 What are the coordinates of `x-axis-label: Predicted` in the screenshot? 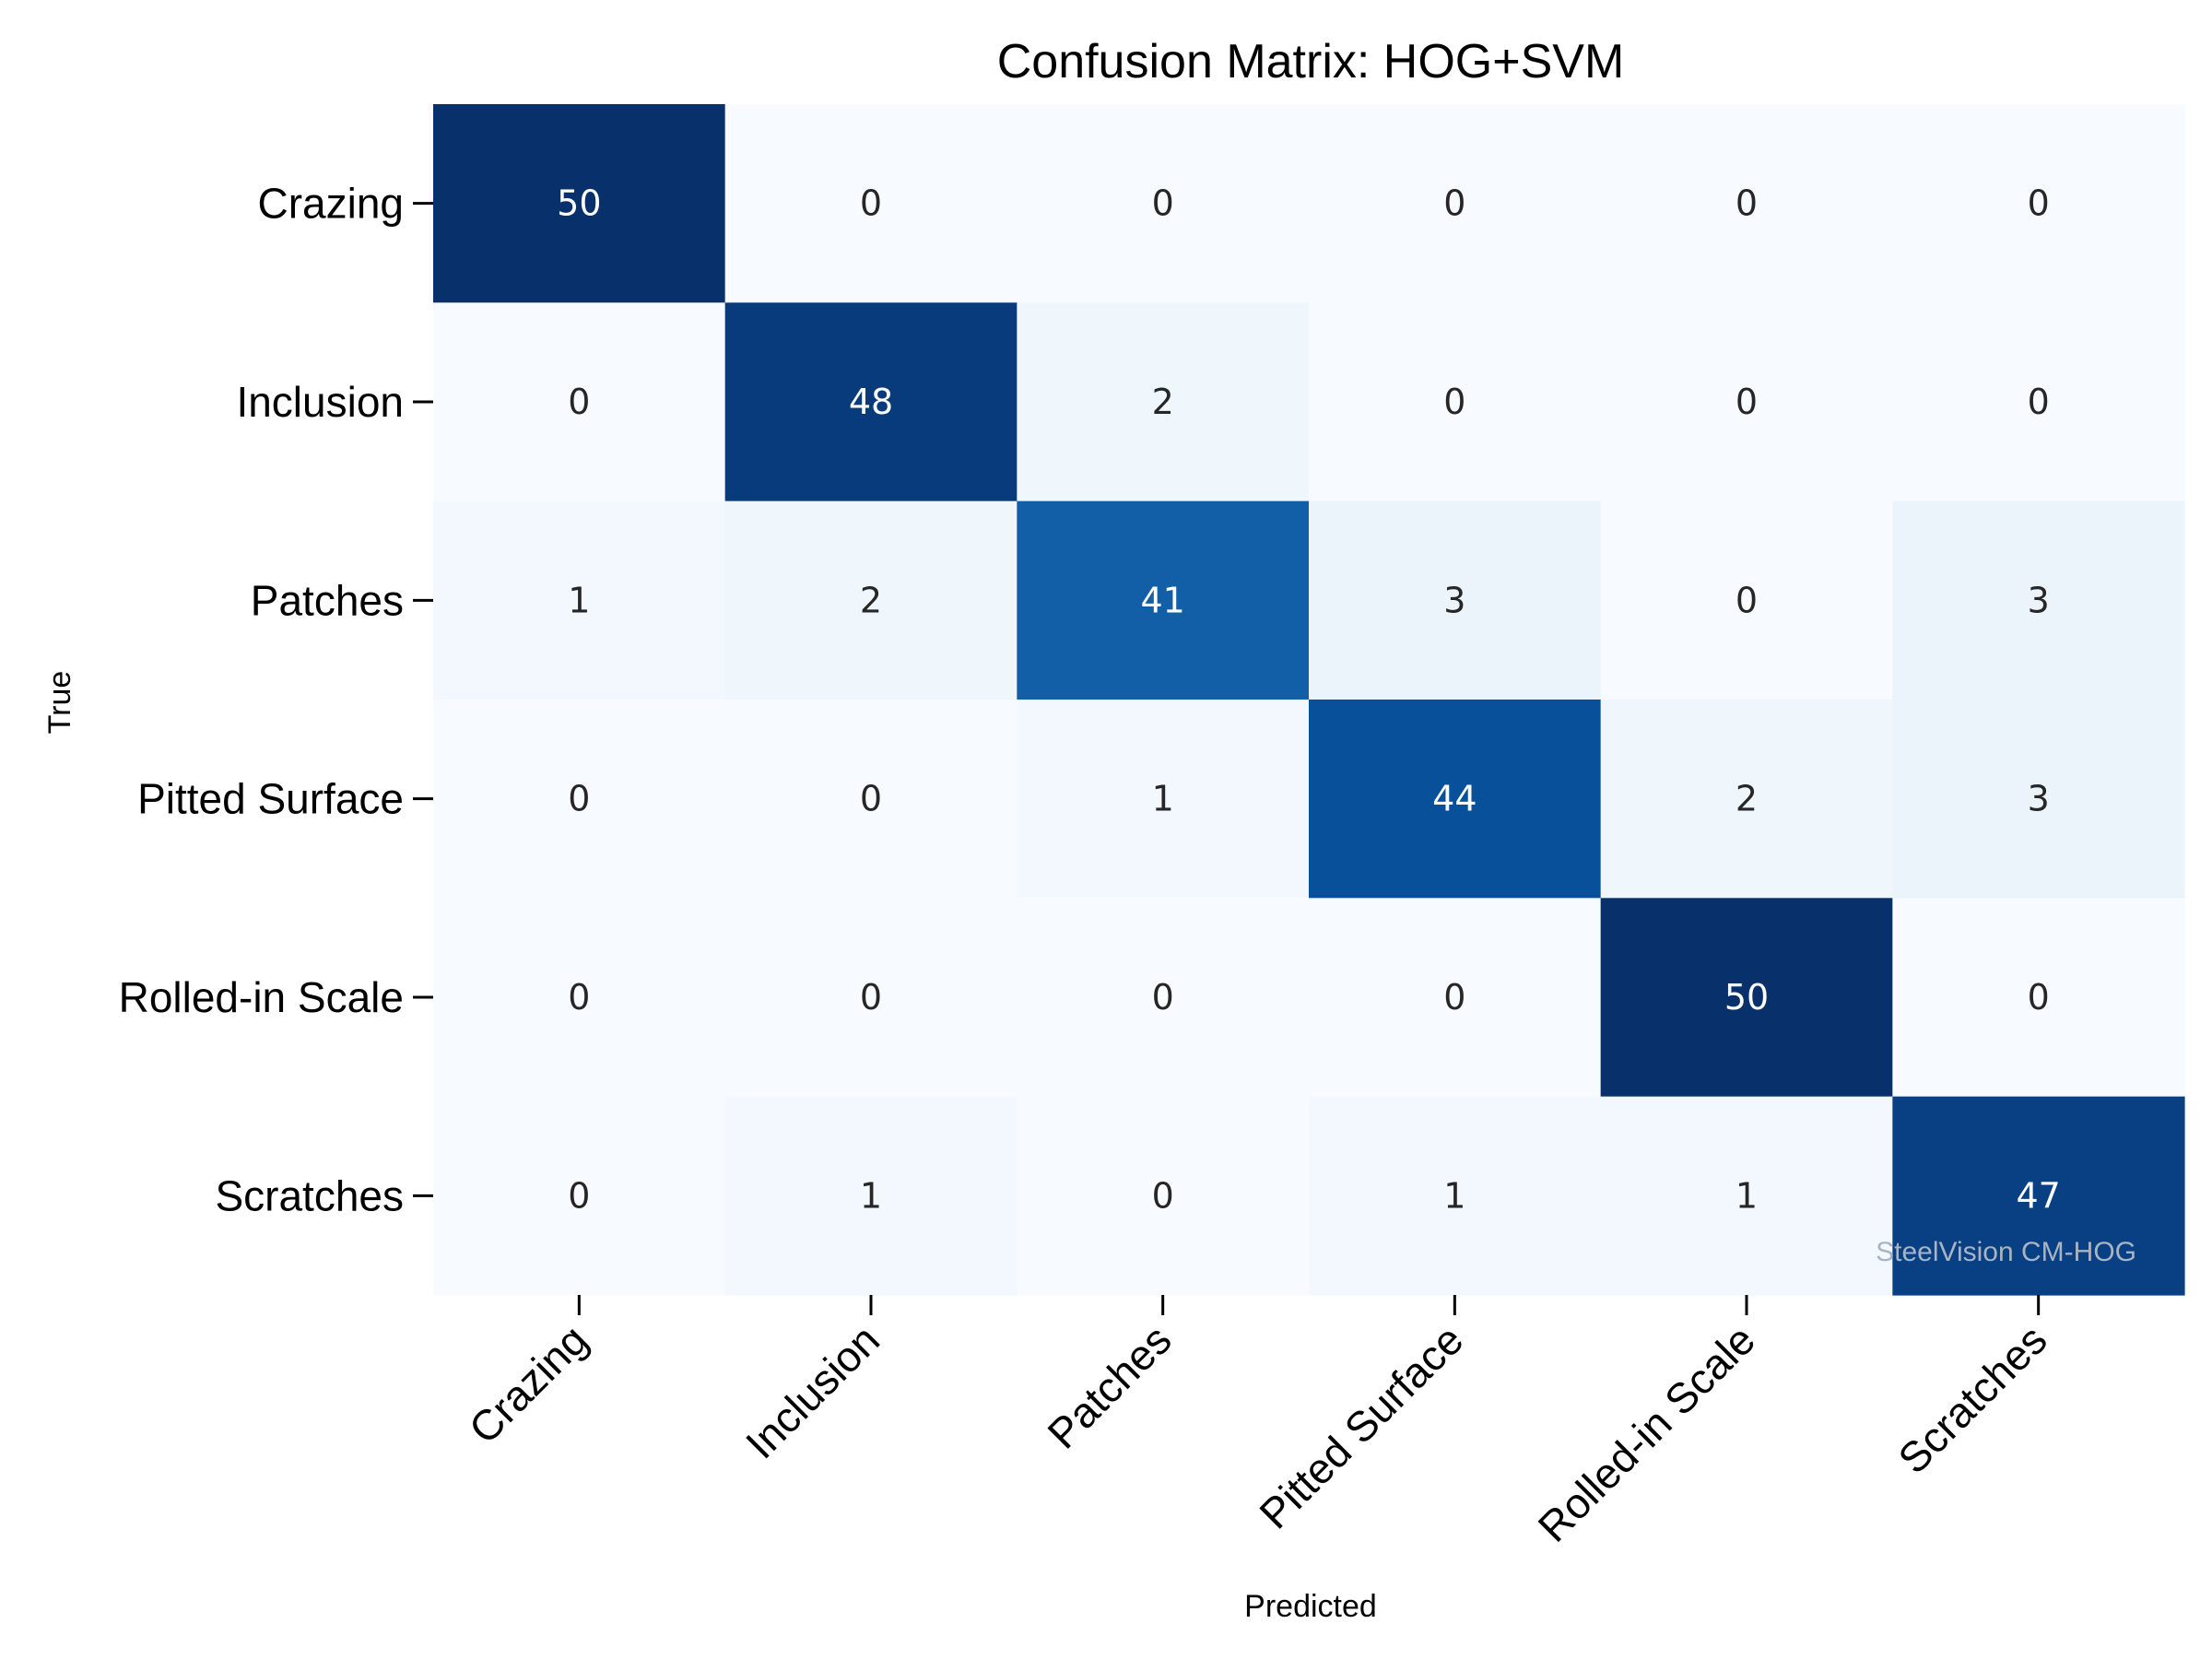 It's located at (1310, 1606).